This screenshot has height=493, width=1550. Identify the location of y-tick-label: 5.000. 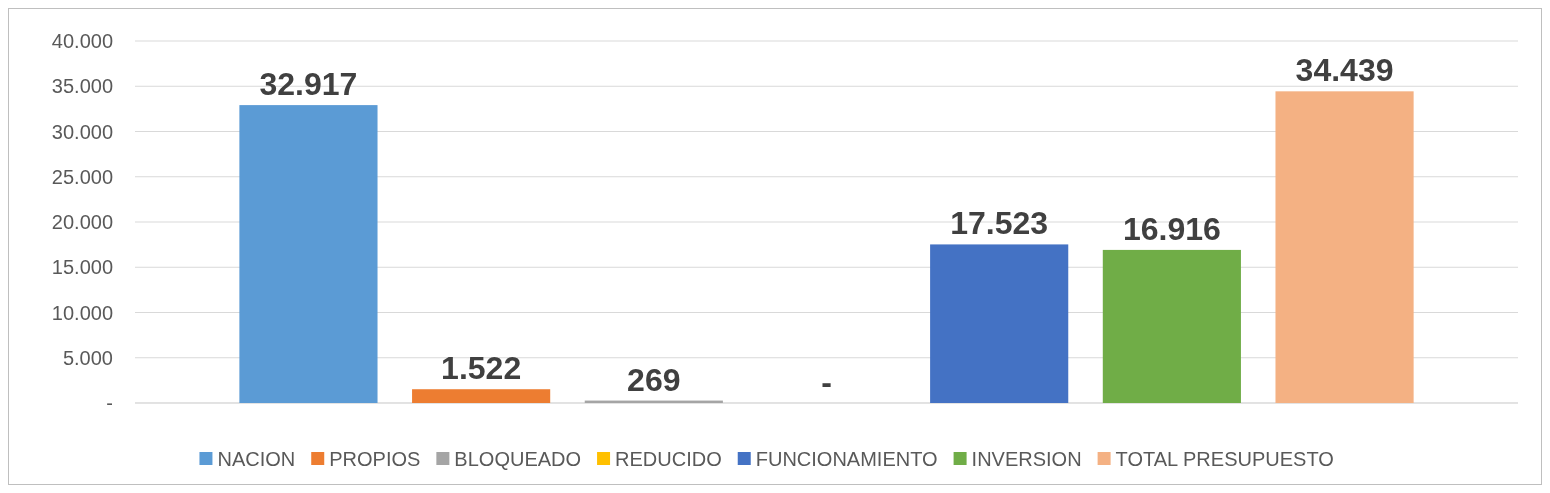
(87, 357).